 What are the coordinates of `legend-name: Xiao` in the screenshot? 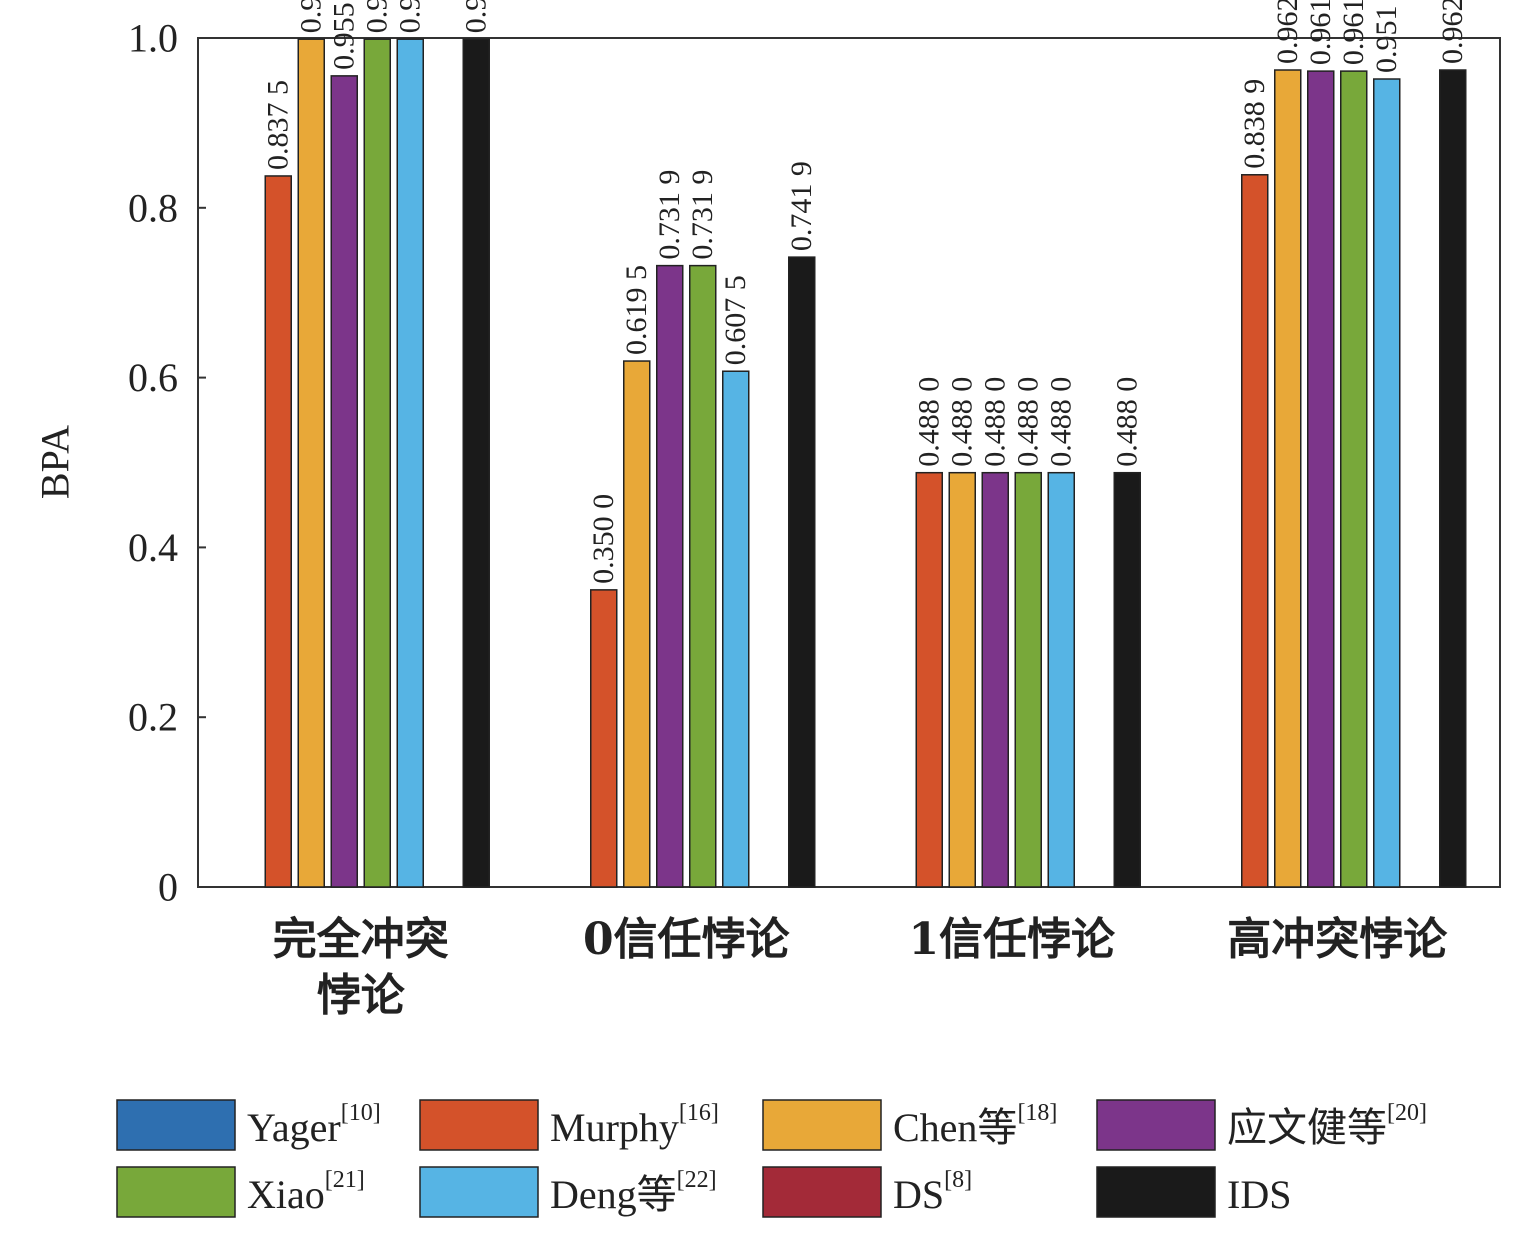 It's located at (286, 1194).